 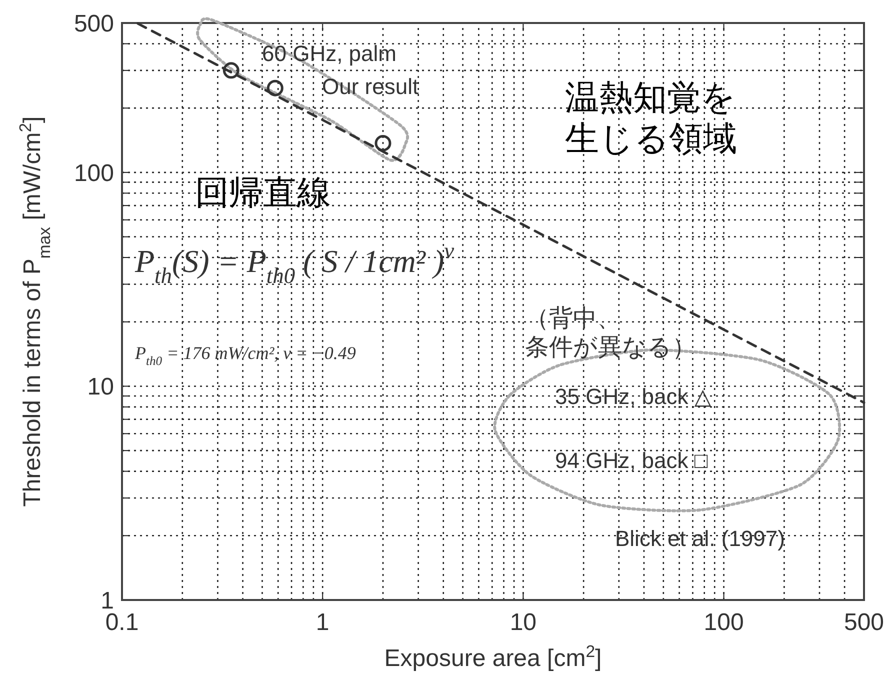 I want to click on y-tick-label: 500, so click(x=94, y=24).